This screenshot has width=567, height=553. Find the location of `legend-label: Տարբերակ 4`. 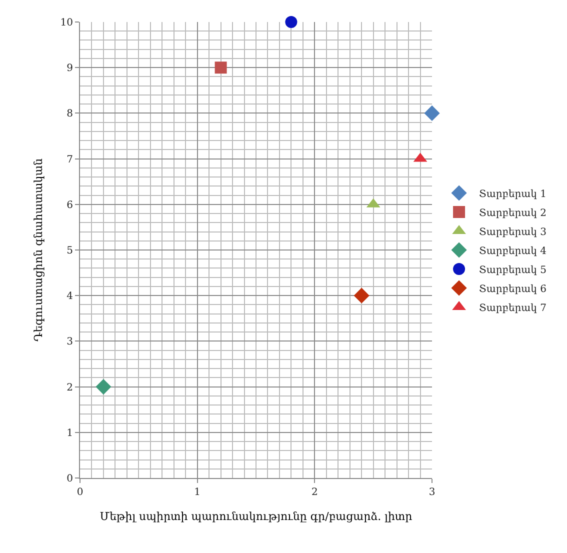

legend-label: Տարբերակ 4 is located at coordinates (512, 251).